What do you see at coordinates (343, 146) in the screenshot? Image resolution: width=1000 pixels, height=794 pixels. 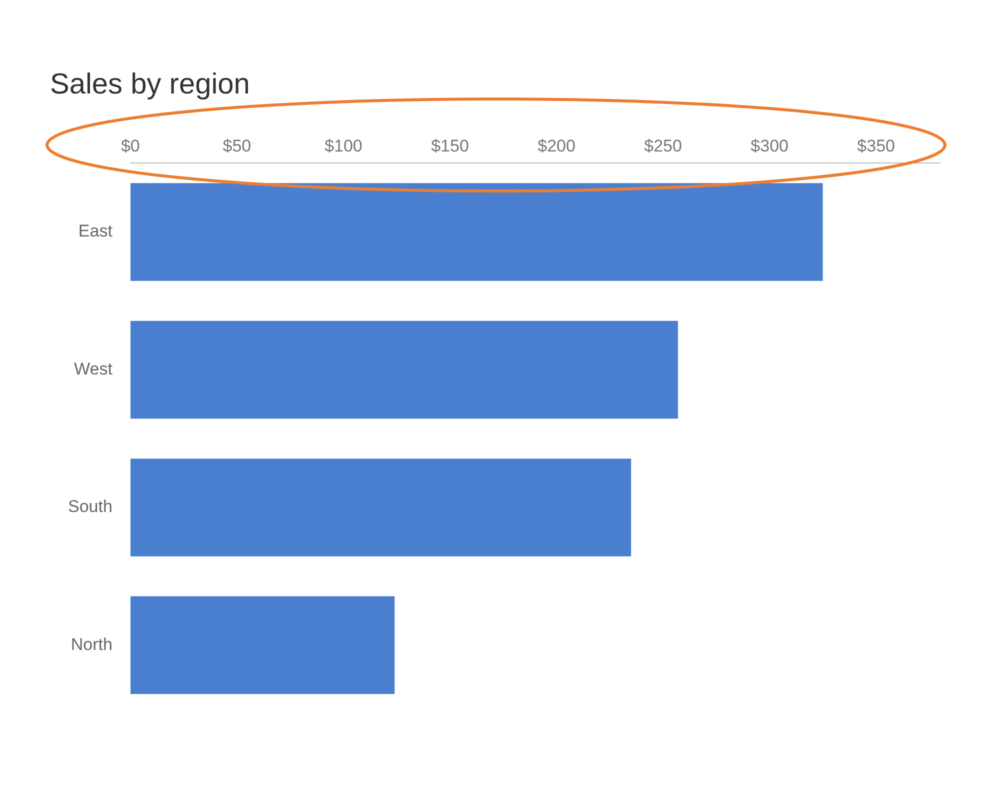 I see `x-tick-label: $100` at bounding box center [343, 146].